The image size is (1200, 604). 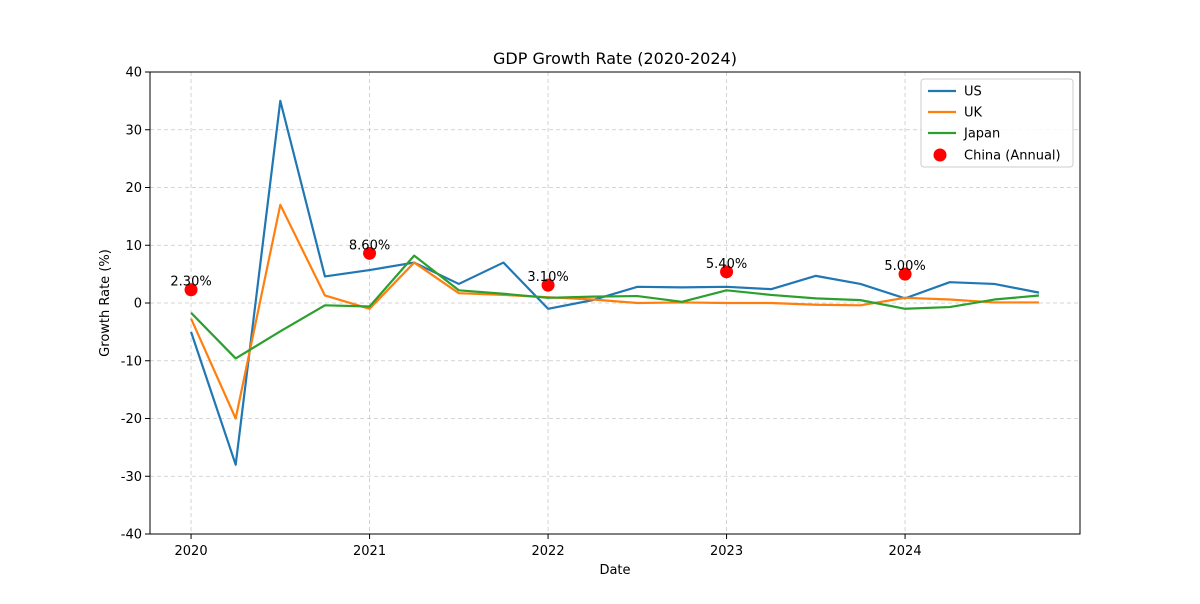 I want to click on y-tick-label: 30, so click(x=133, y=130).